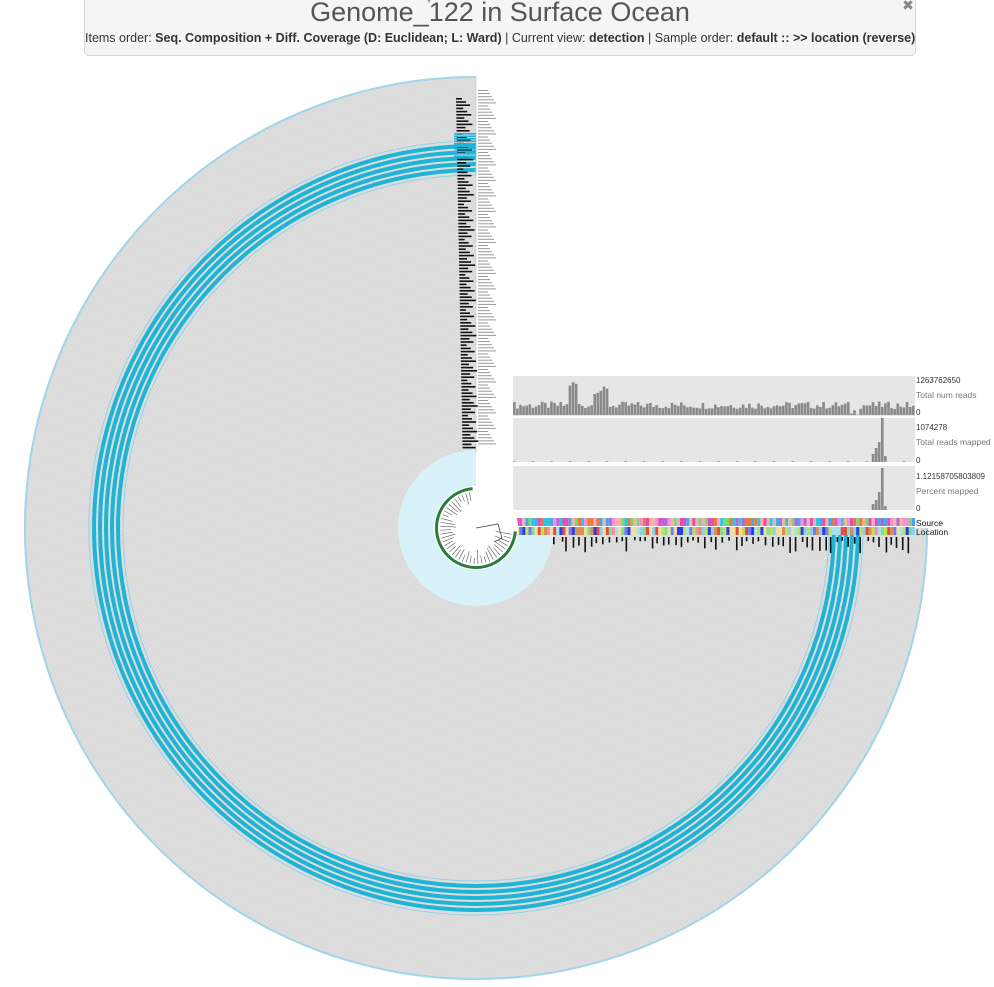  Describe the element at coordinates (476, 528) in the screenshot. I see `dendrogram` at that location.